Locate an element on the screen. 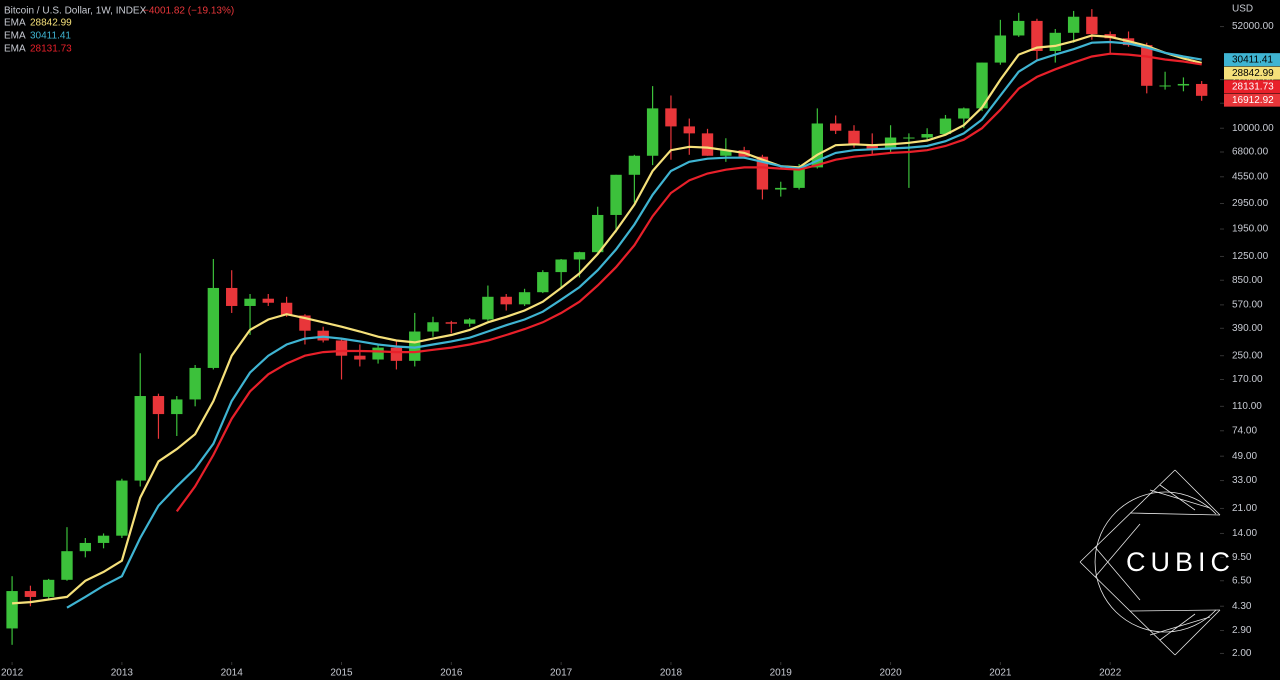 Image resolution: width=1280 pixels, height=680 pixels. y-tick-label: 570.00 is located at coordinates (1247, 305).